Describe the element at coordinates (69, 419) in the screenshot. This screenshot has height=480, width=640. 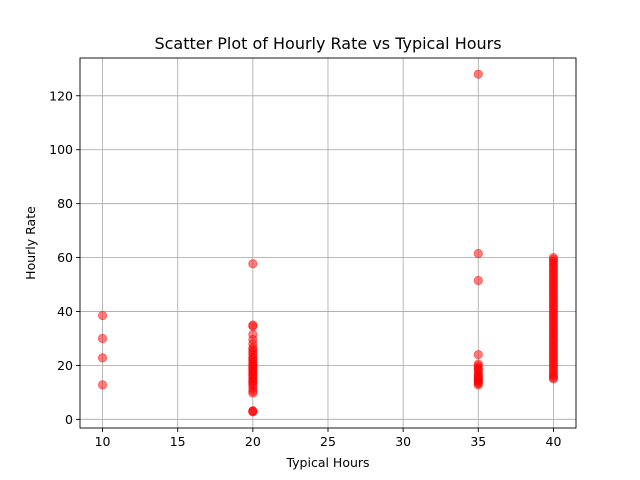
I see `y-tick-label: 0` at that location.